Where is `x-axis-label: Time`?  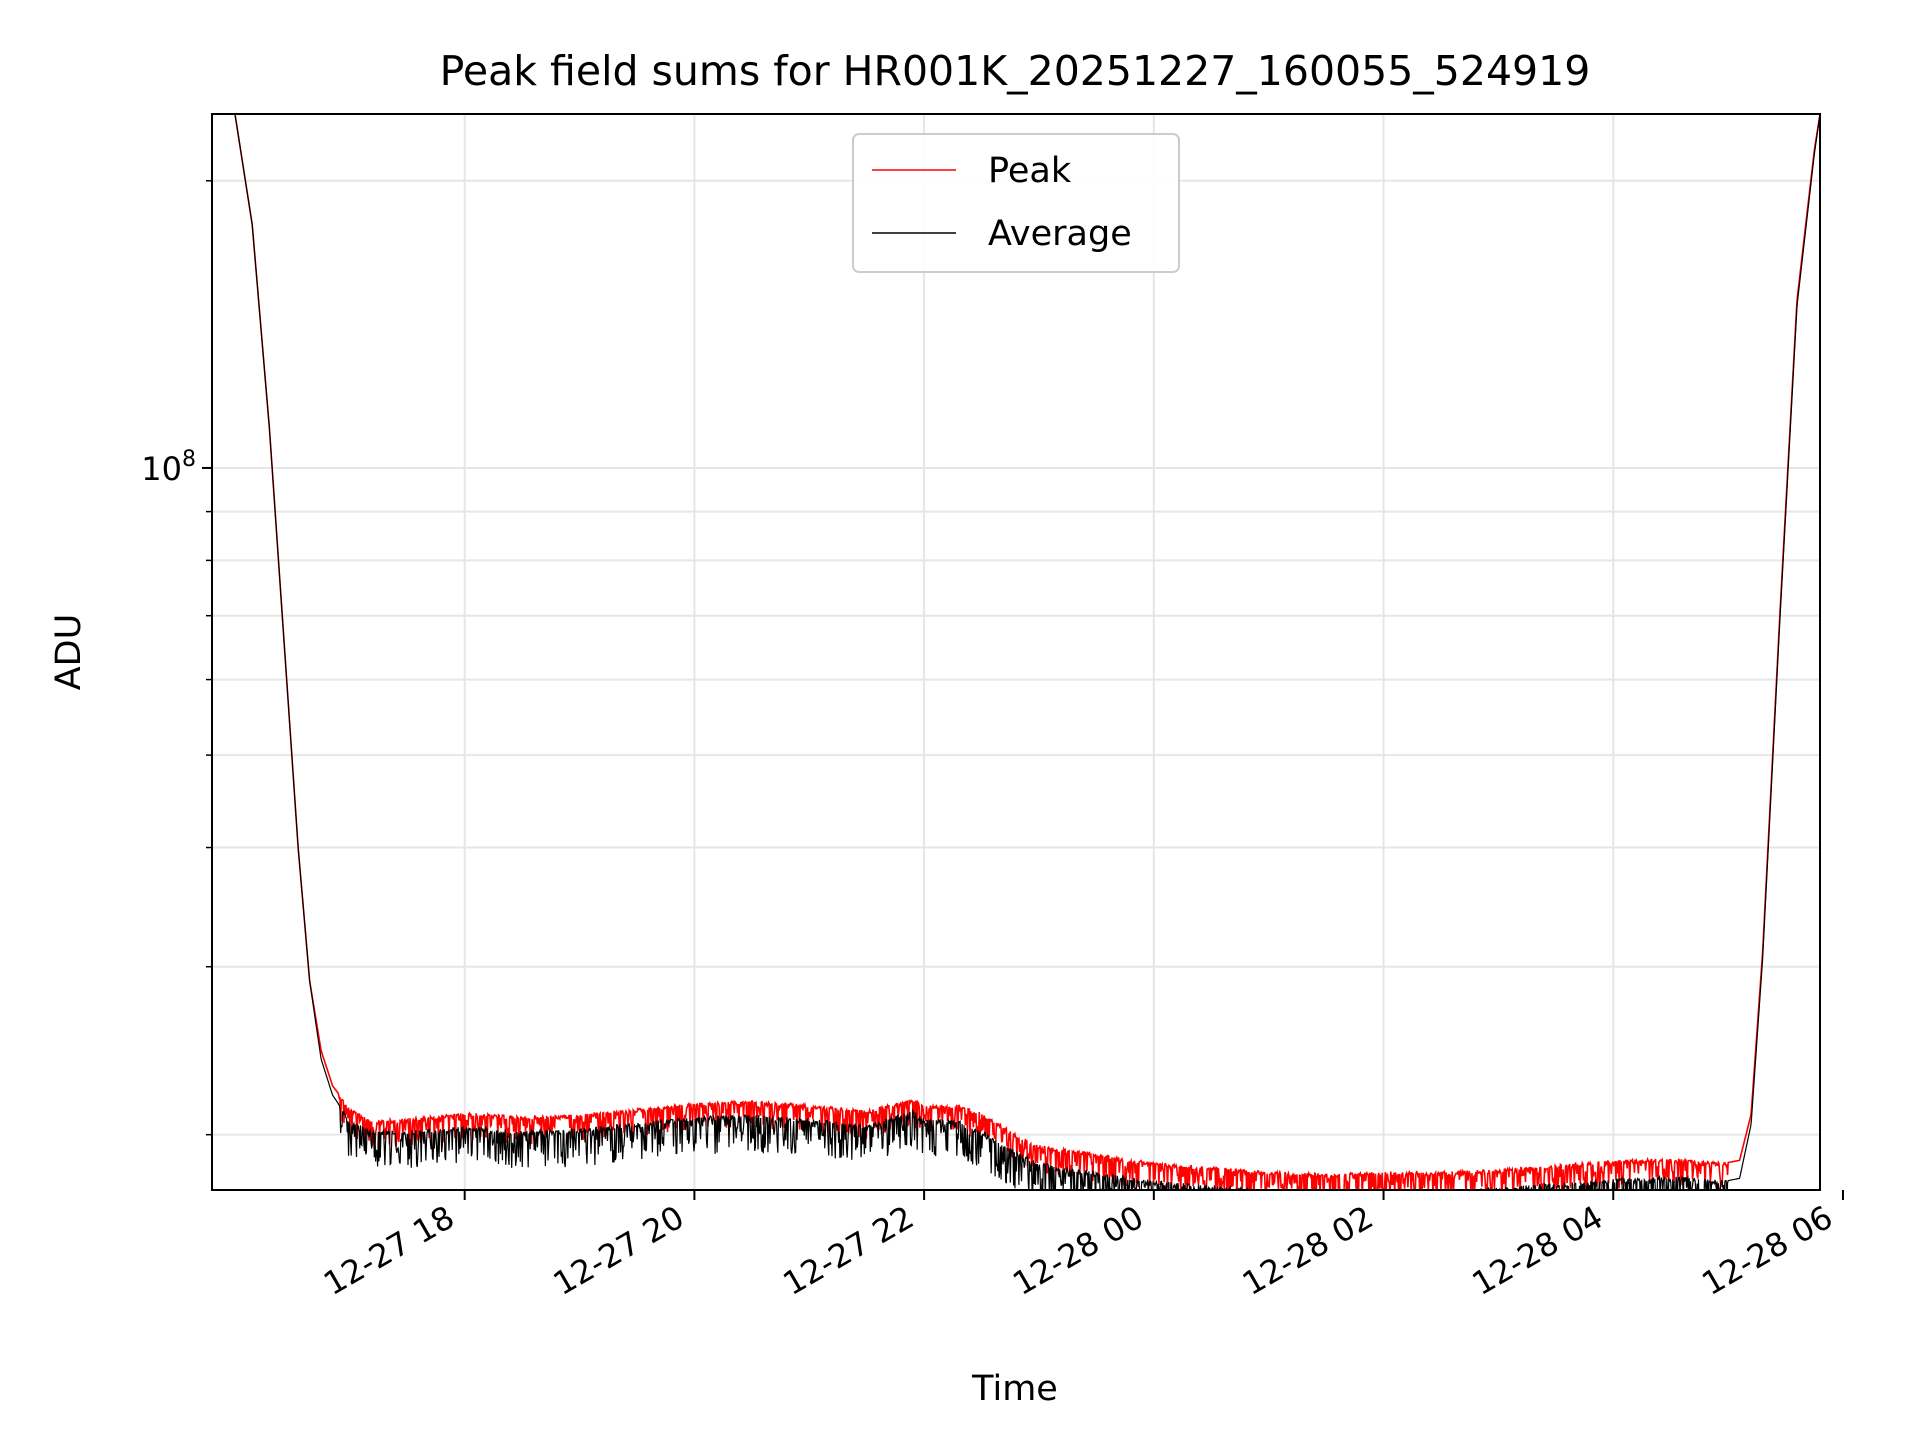
x-axis-label: Time is located at coordinates (1014, 1389).